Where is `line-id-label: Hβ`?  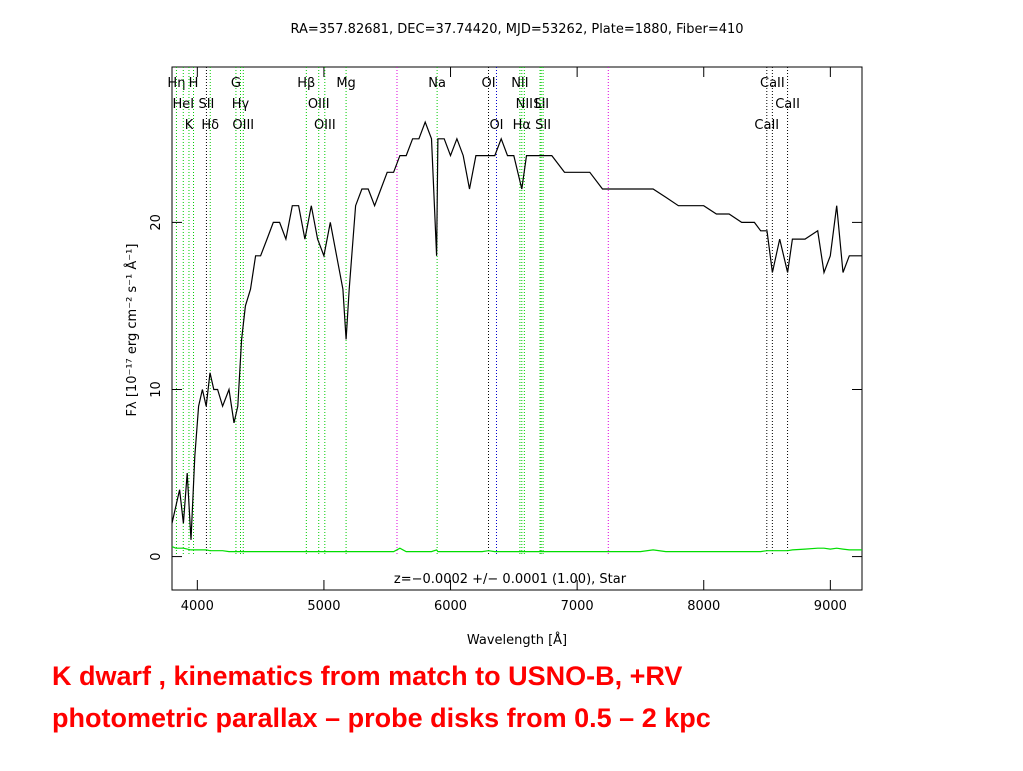 line-id-label: Hβ is located at coordinates (306, 83).